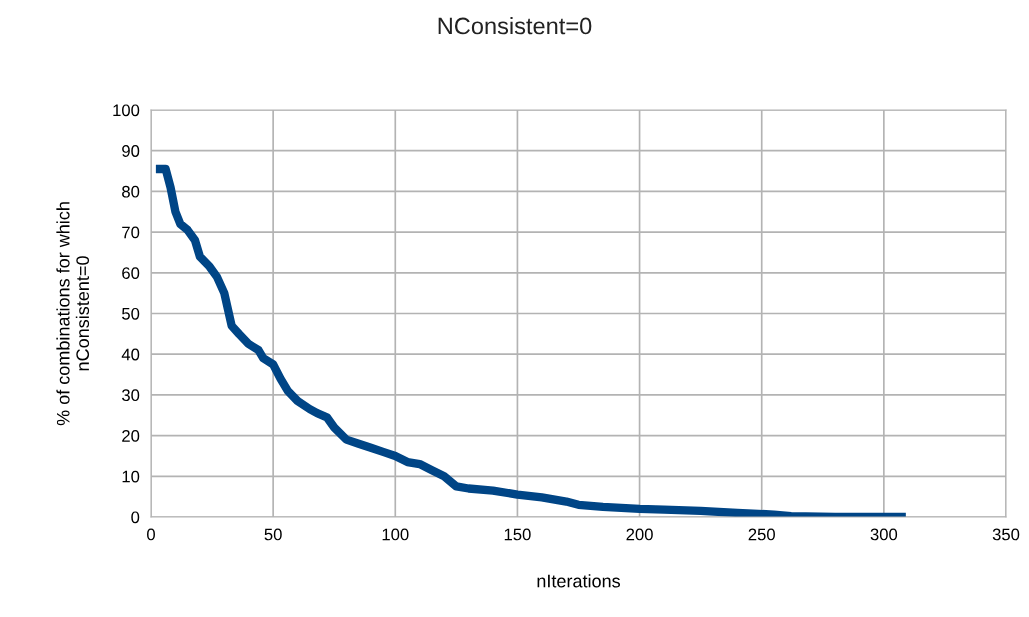 This screenshot has width=1029, height=617. Describe the element at coordinates (130, 354) in the screenshot. I see `y-tick-label: 40` at that location.